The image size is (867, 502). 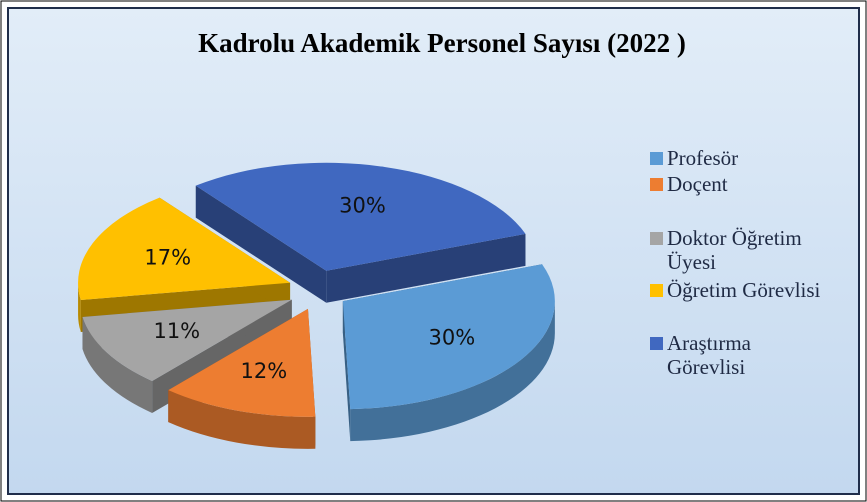 What do you see at coordinates (442, 43) in the screenshot?
I see `chart-title: Kadrolu Akademik Personel Sayısı (2022 )` at bounding box center [442, 43].